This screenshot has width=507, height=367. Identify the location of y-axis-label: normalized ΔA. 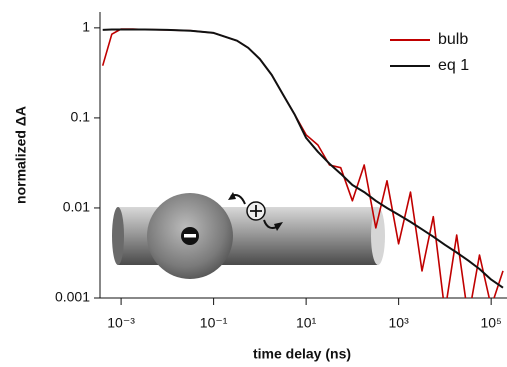
(21, 155).